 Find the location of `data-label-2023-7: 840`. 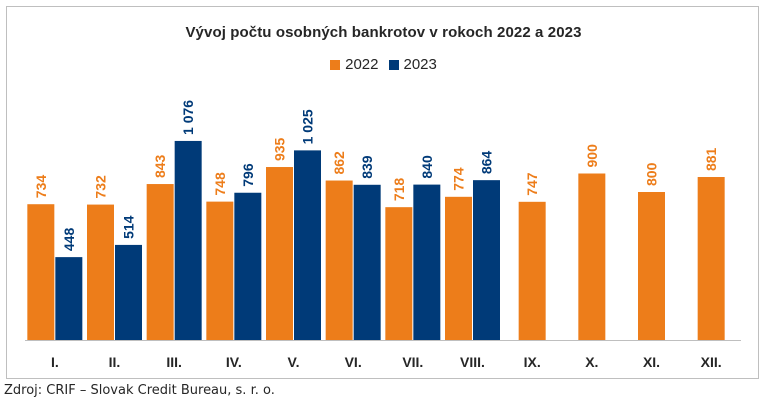

data-label-2023-7: 840 is located at coordinates (427, 167).